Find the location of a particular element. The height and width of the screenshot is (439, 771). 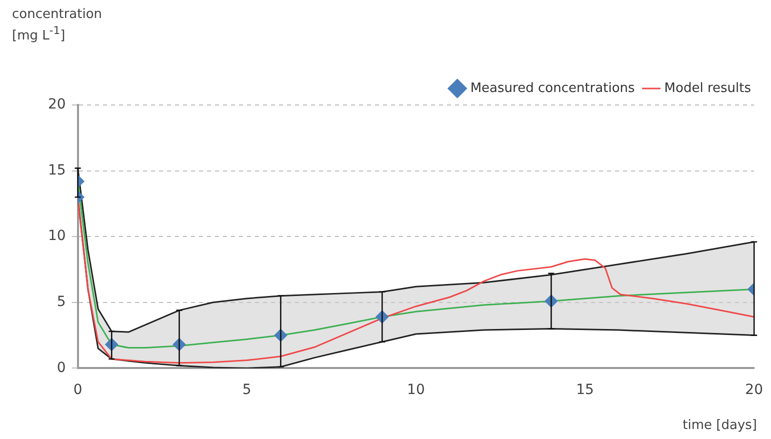

legend-label: Model results is located at coordinates (708, 88).